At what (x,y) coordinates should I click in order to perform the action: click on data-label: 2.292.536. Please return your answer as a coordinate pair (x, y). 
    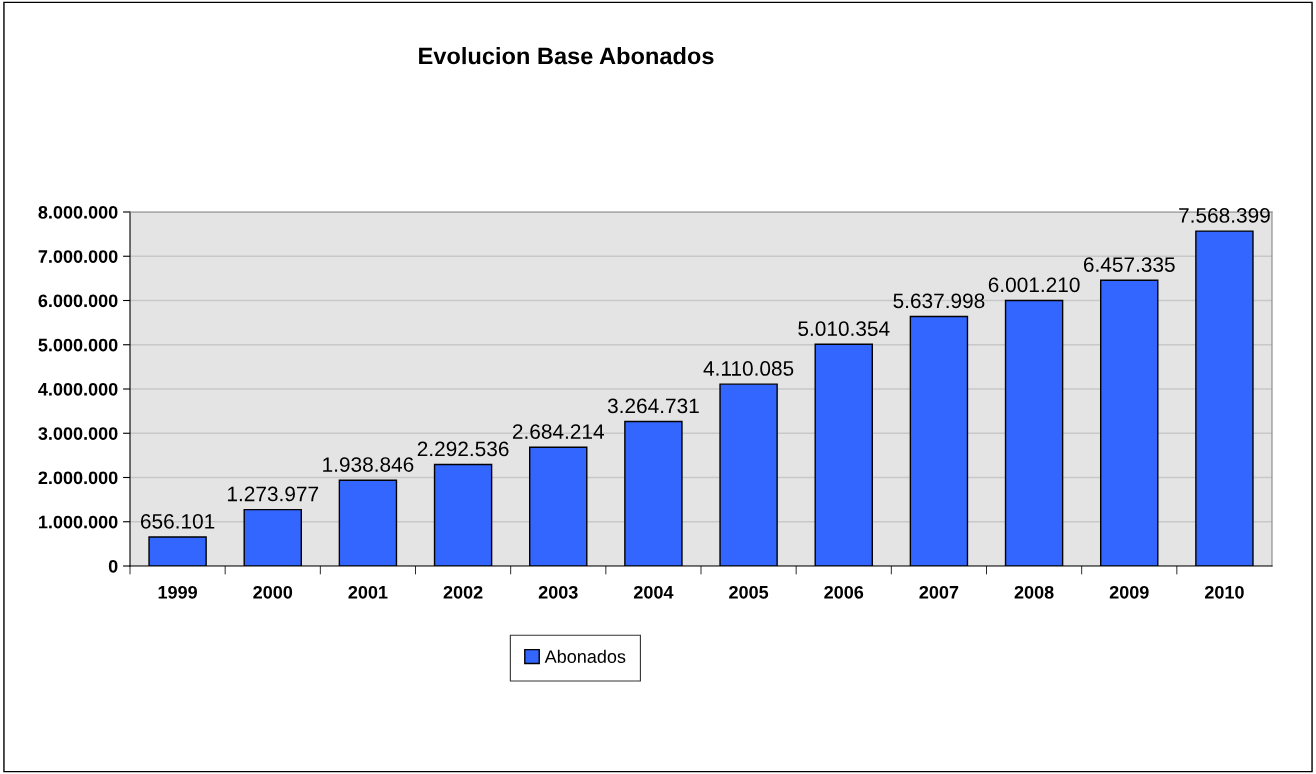
    Looking at the image, I should click on (463, 449).